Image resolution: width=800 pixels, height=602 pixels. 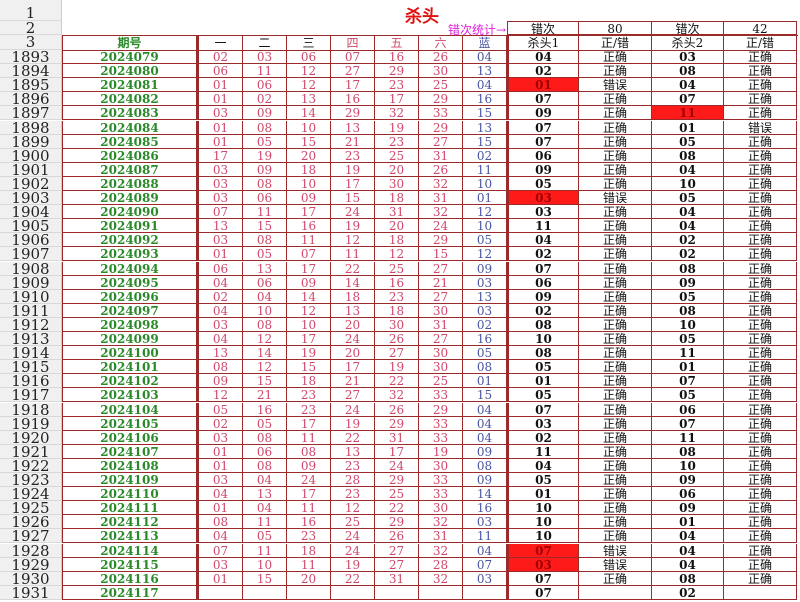 I want to click on kill-head-1-cell: 08, so click(x=543, y=324).